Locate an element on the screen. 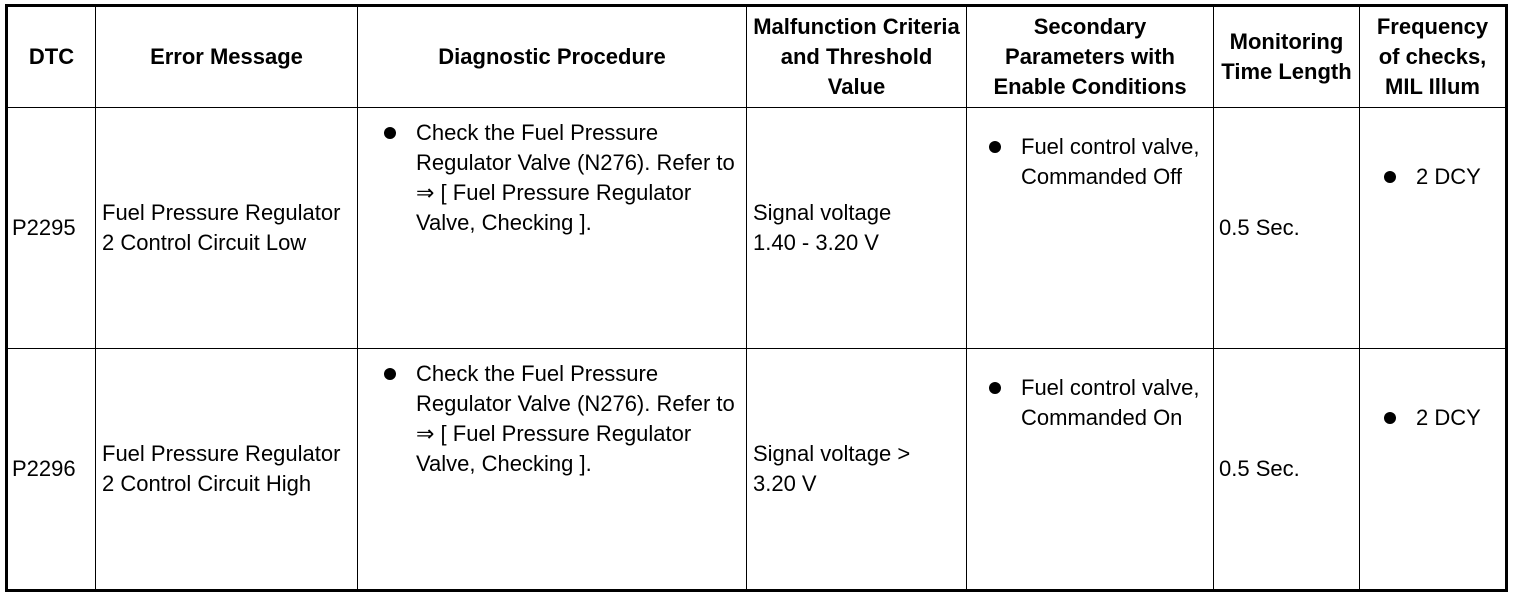  criteria-text: Signal voltage > 3.20 V is located at coordinates (832, 468).